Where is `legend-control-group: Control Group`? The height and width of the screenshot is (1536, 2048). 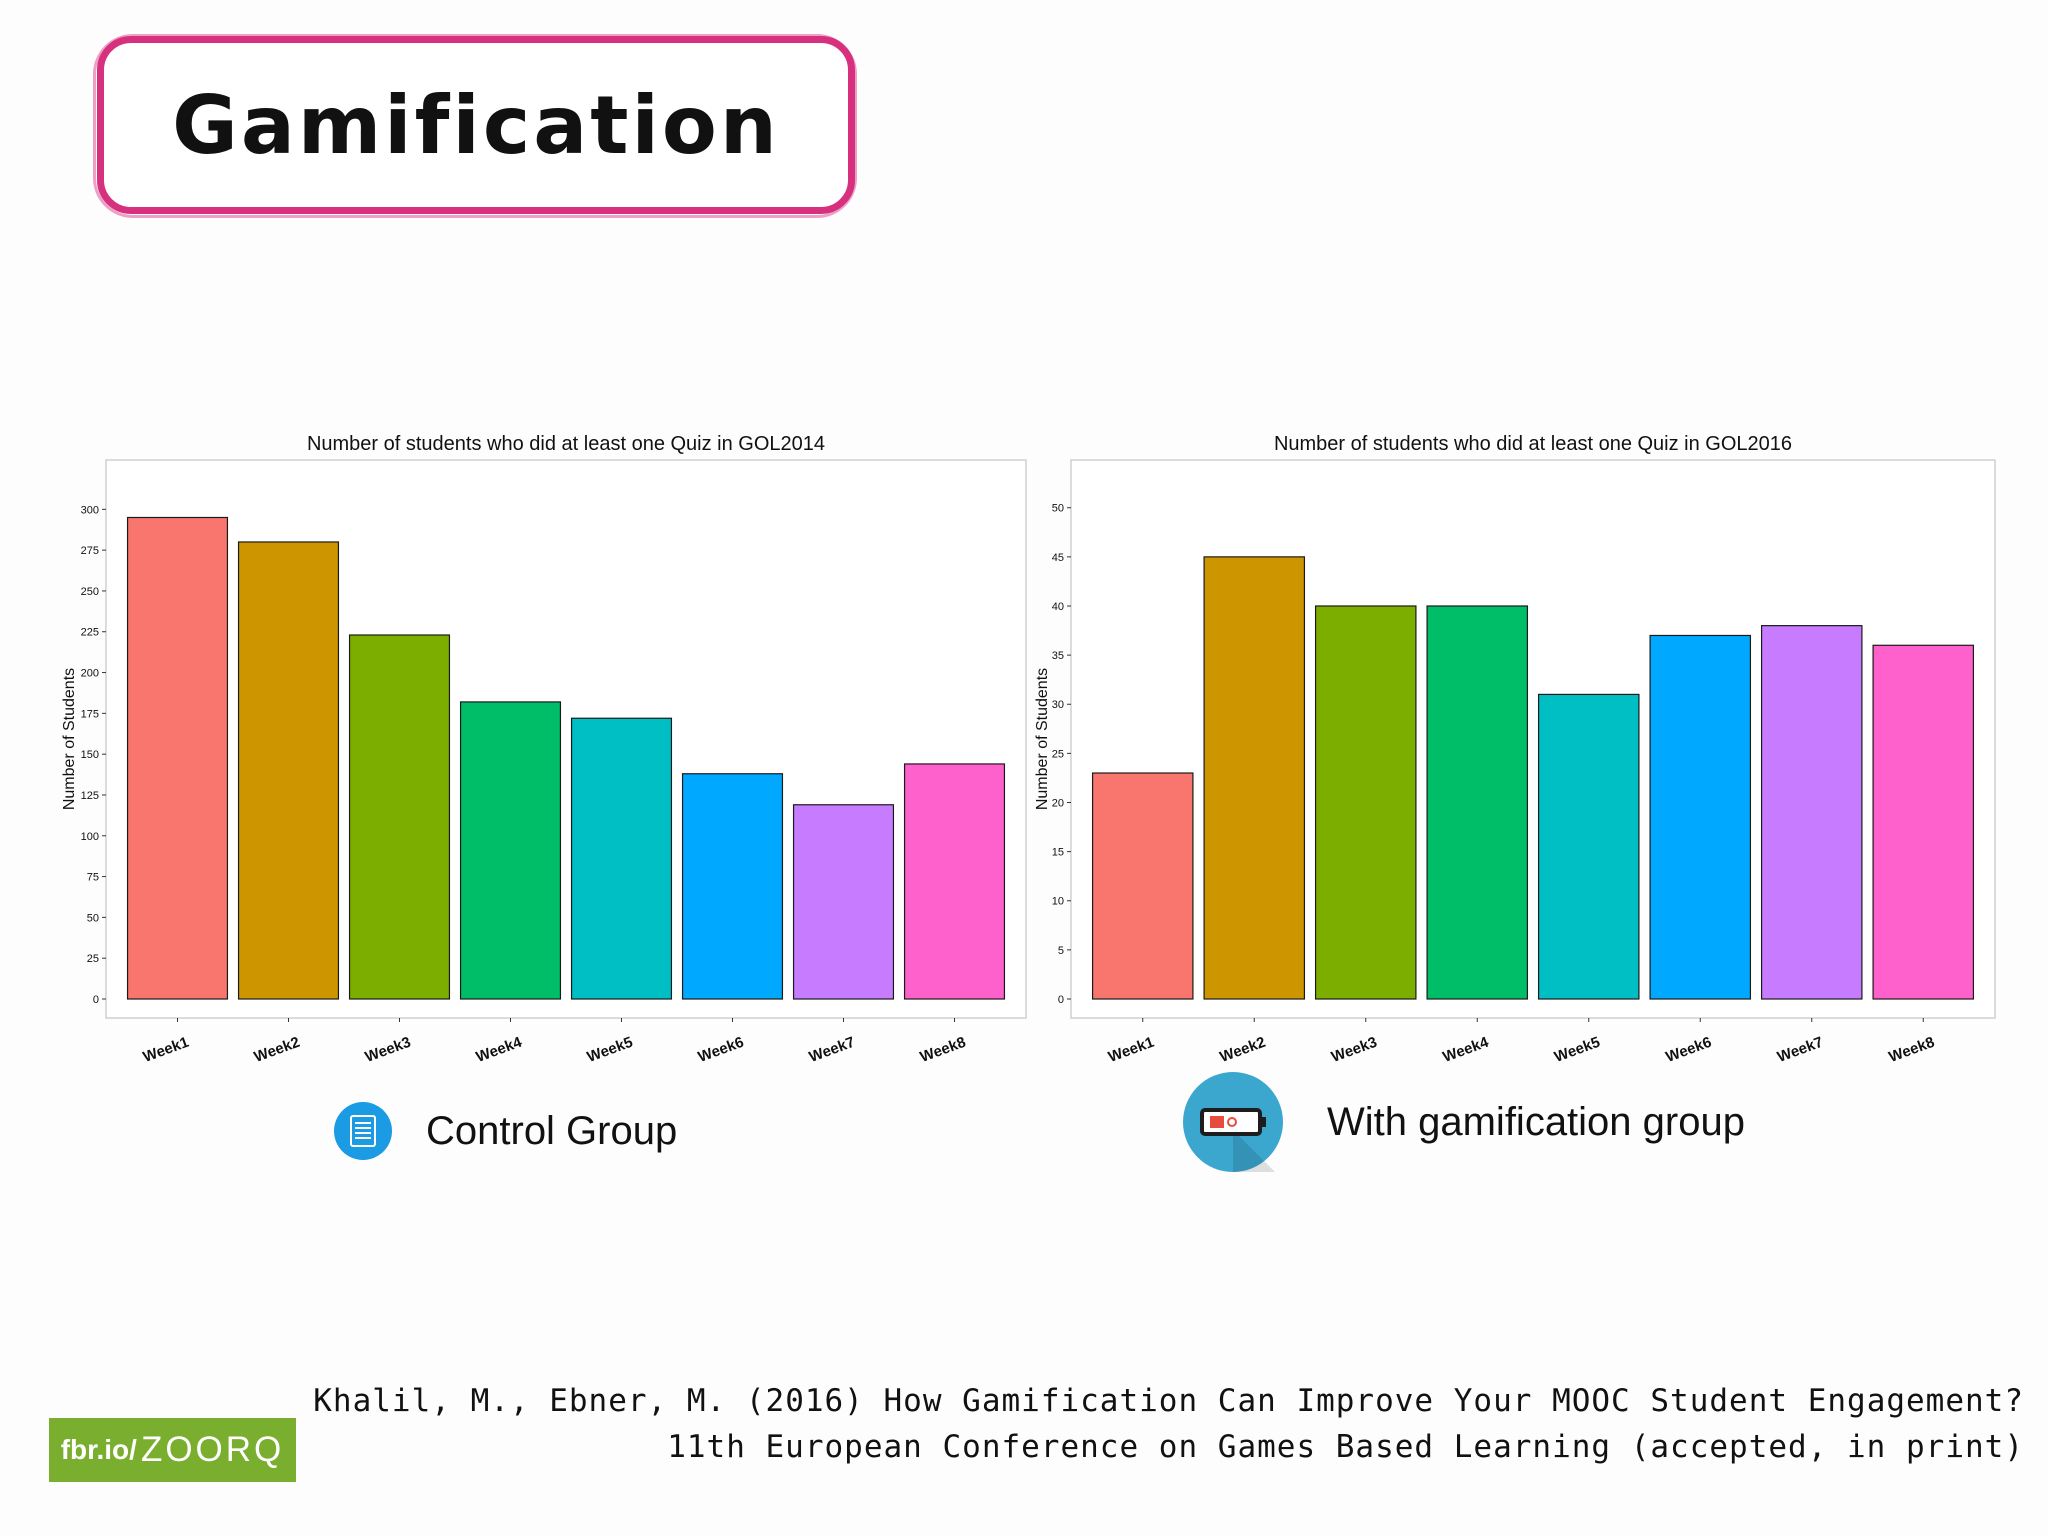 legend-control-group: Control Group is located at coordinates (505, 1131).